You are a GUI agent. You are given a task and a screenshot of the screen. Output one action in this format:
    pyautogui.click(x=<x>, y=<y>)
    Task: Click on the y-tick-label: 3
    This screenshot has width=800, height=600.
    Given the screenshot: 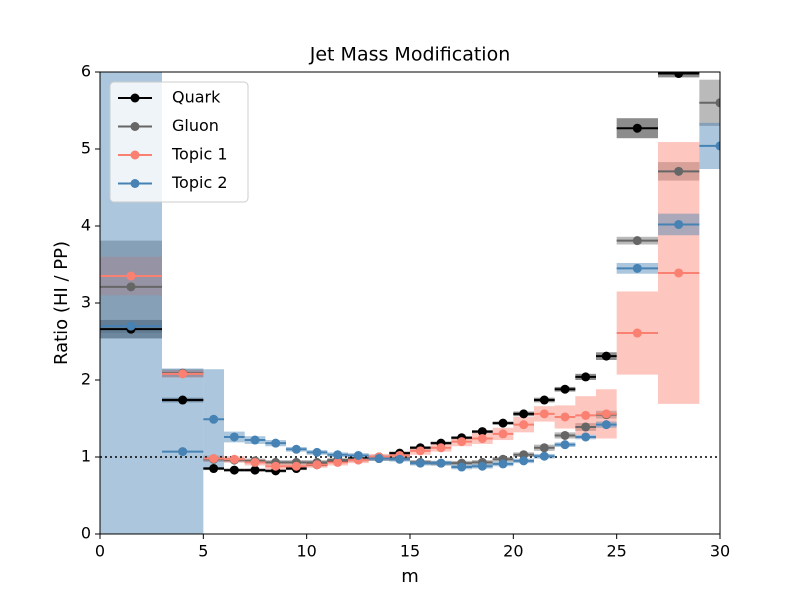 What is the action you would take?
    pyautogui.click(x=86, y=302)
    